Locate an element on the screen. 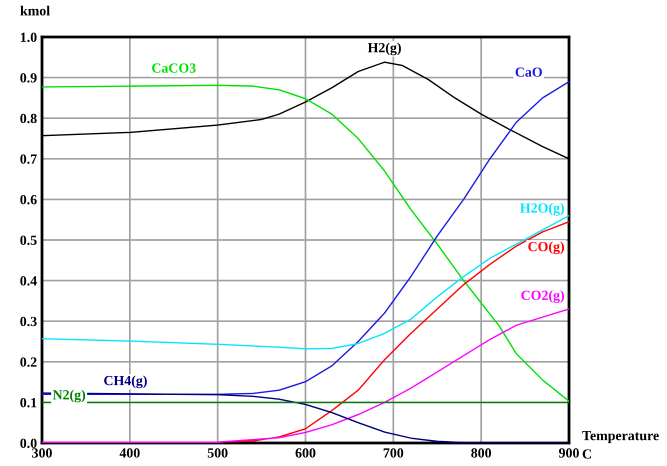 This screenshot has height=466, width=667. y-tick-label: 0.3 is located at coordinates (28, 321).